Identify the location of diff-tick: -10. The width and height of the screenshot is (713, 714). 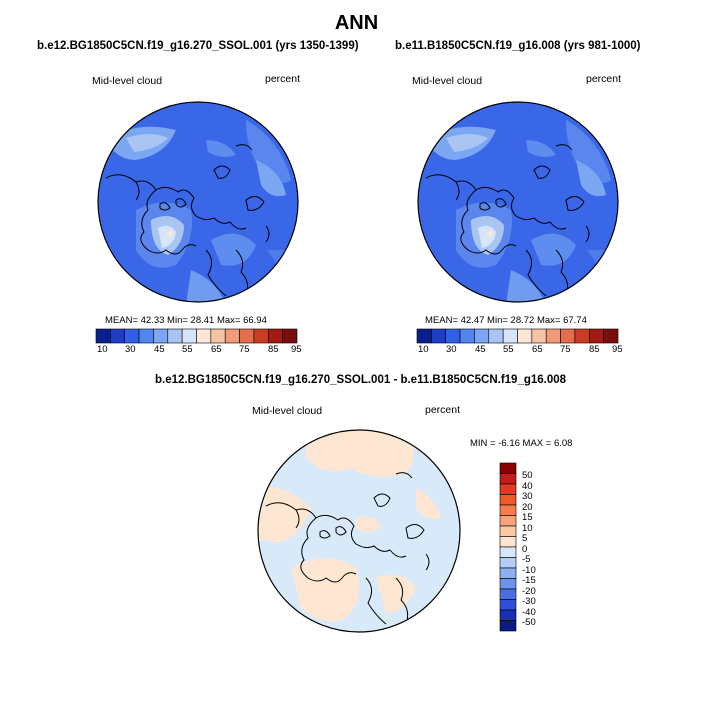
(529, 570).